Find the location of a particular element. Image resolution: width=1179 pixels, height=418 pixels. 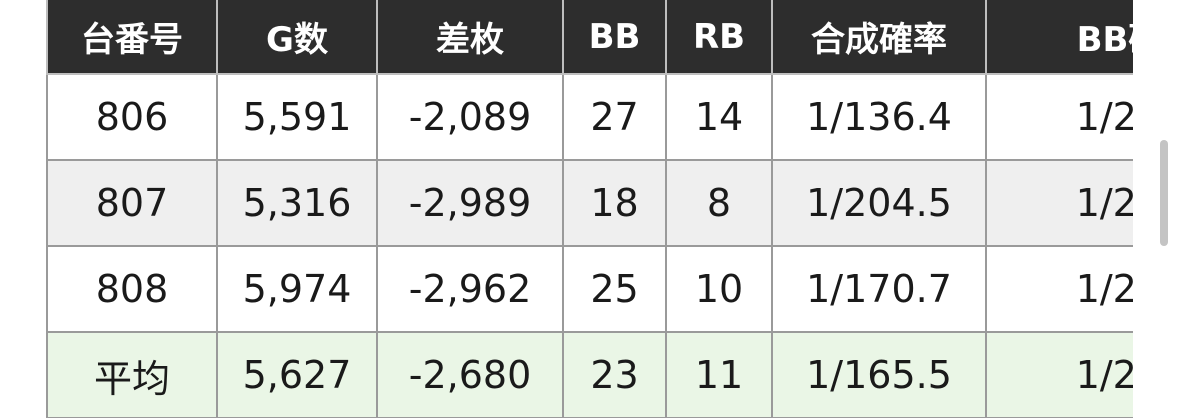

table-cell: 8 is located at coordinates (719, 203).